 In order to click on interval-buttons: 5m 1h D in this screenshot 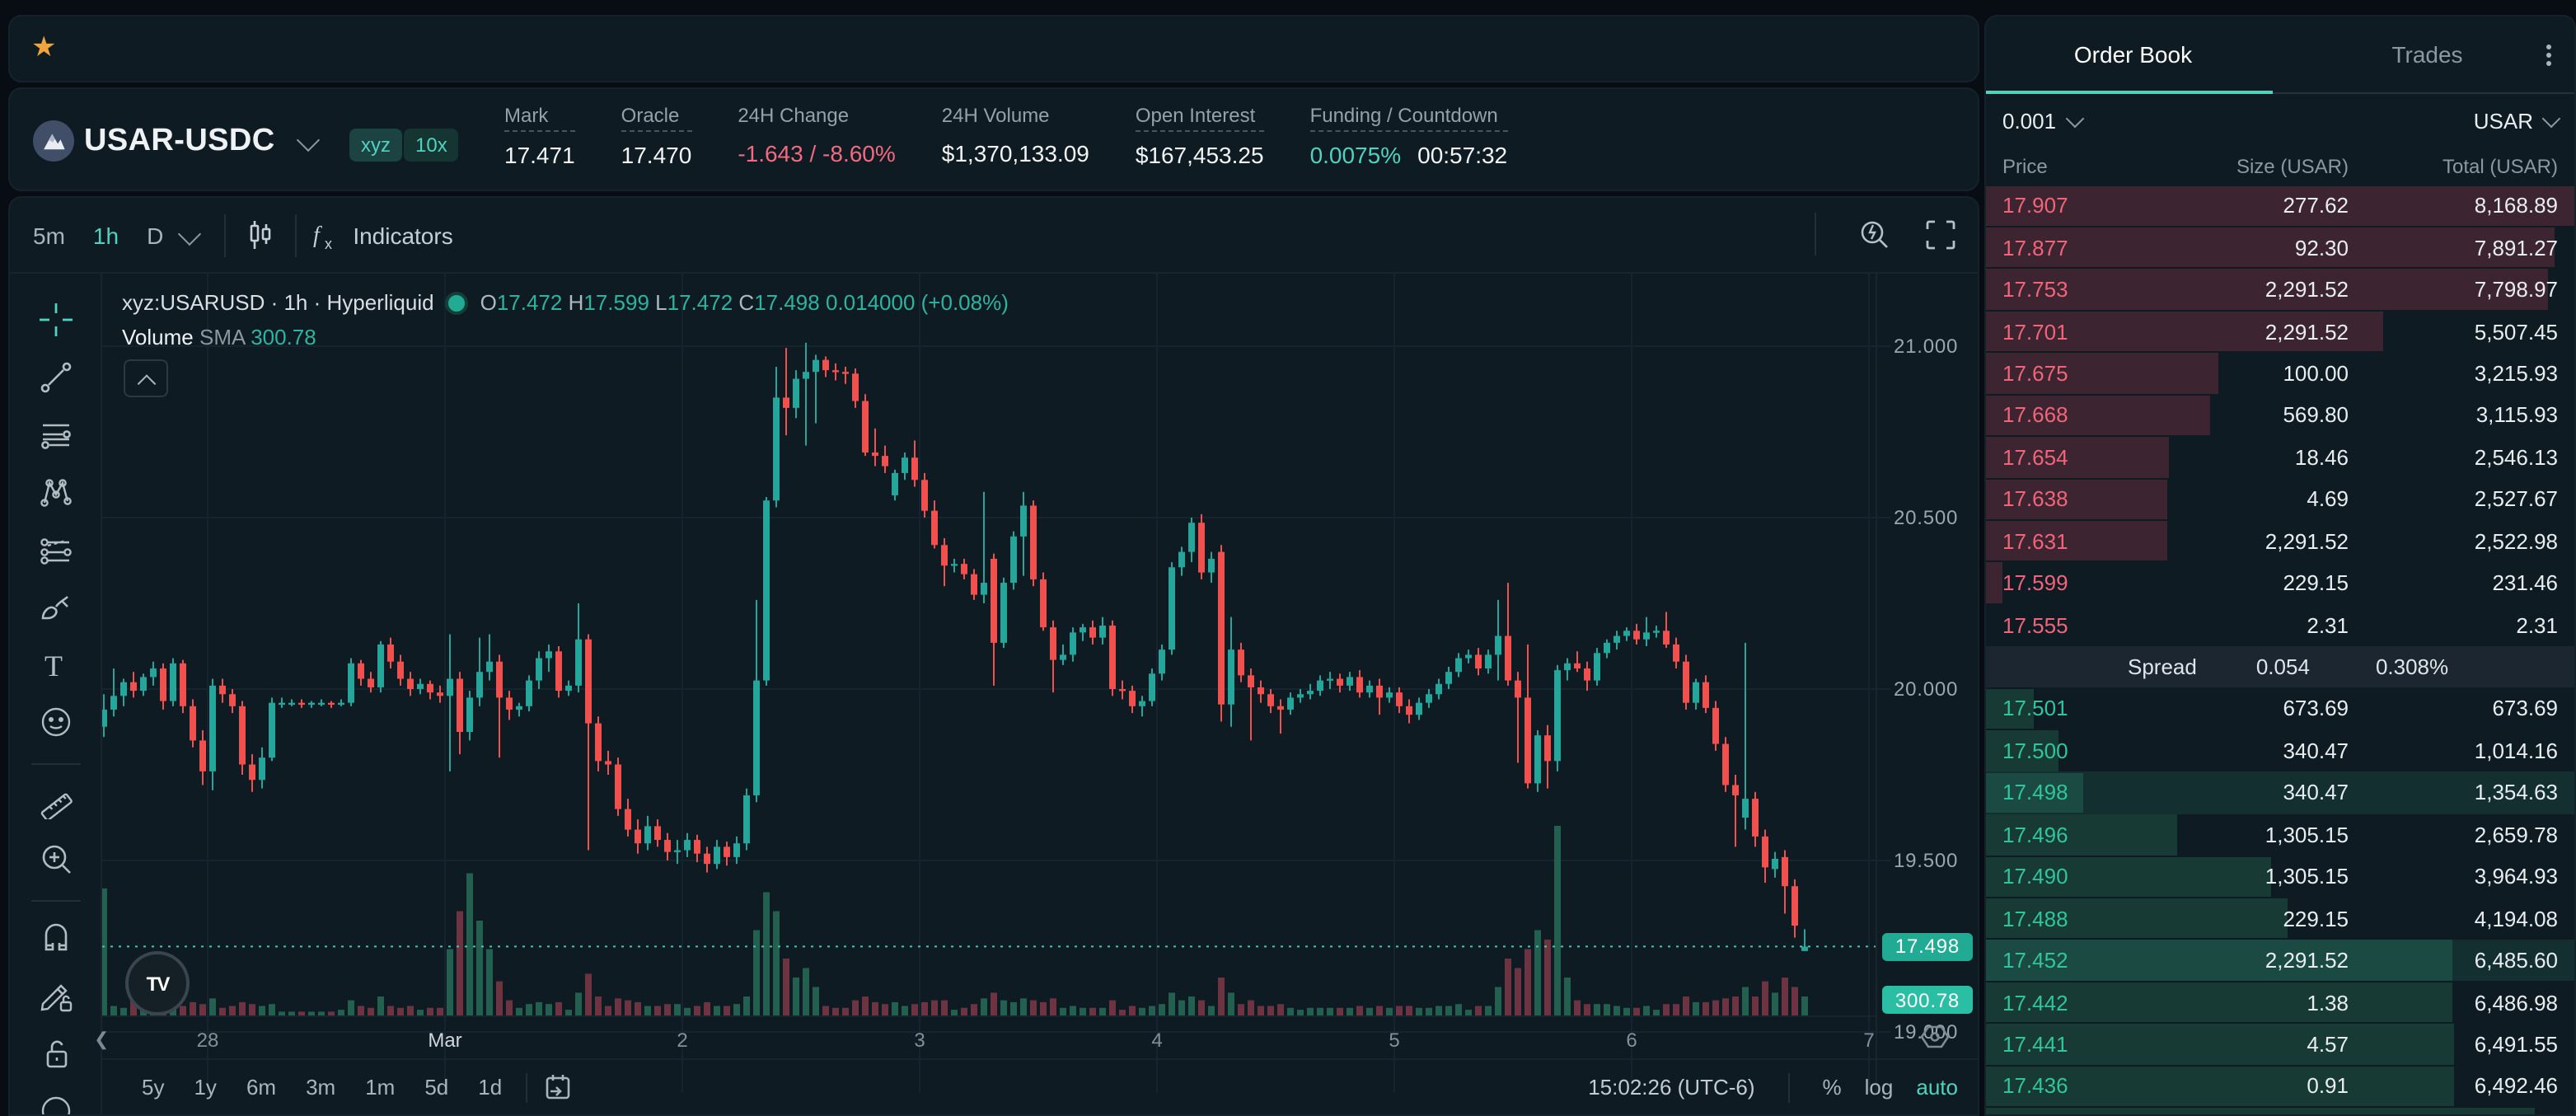, I will do `click(92, 235)`.